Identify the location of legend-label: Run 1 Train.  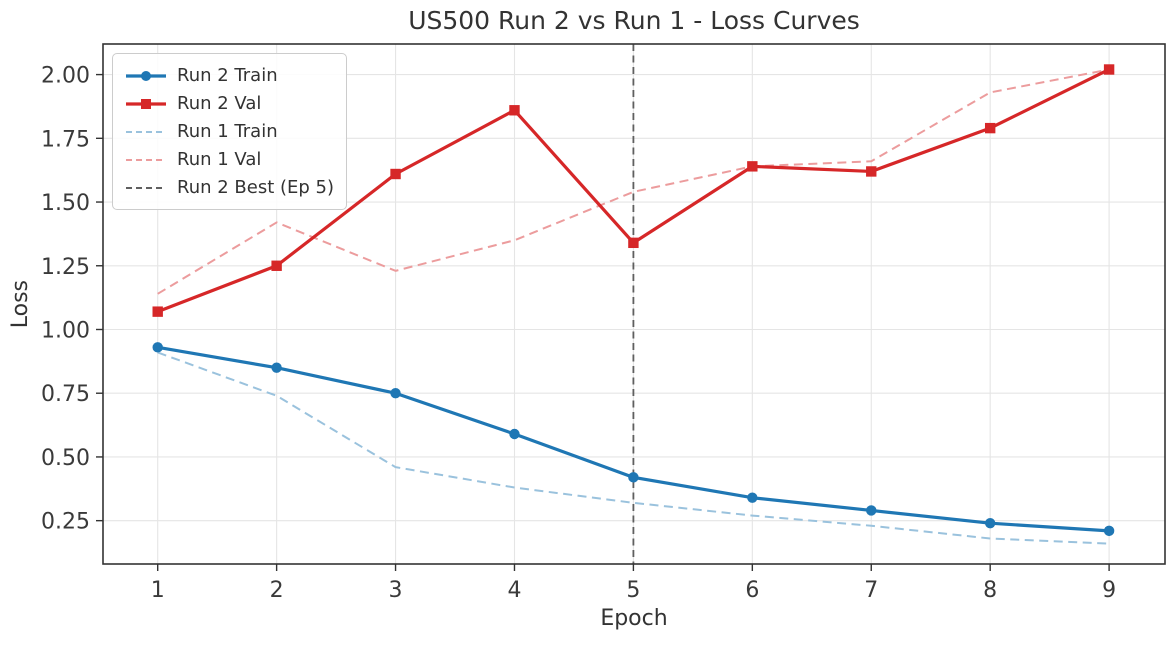
(227, 131).